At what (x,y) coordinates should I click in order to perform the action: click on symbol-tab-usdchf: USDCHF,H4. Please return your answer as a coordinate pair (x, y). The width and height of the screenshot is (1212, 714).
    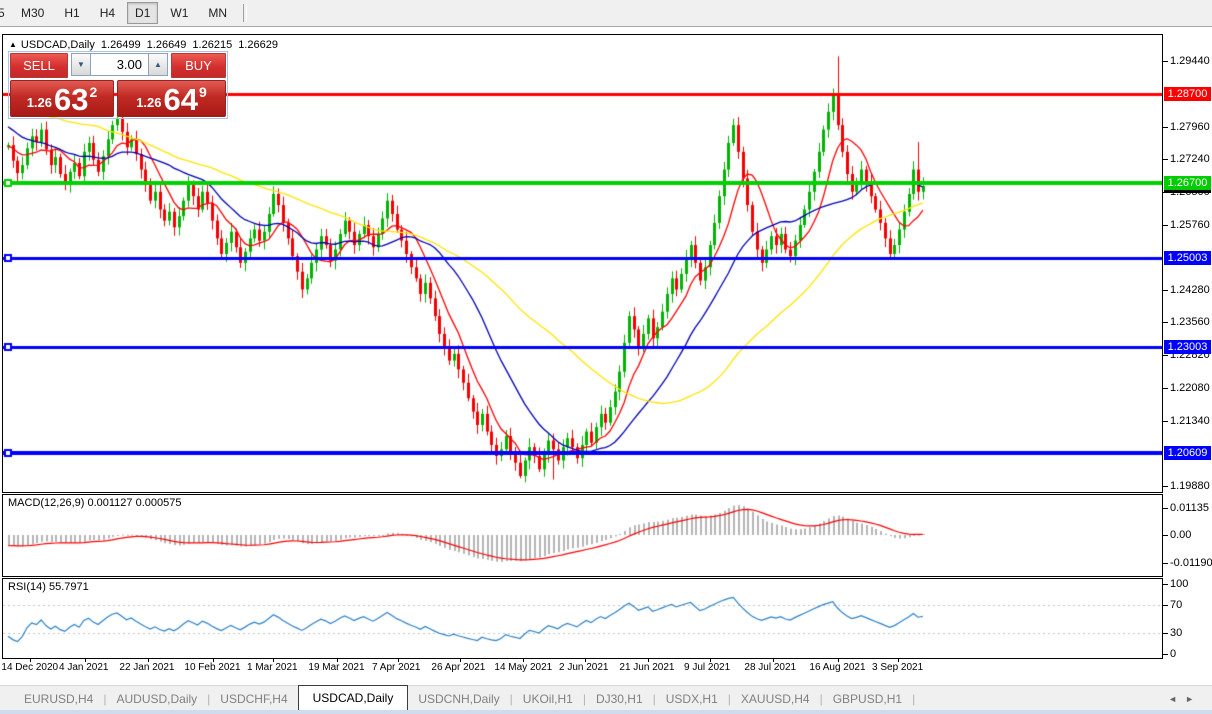
    Looking at the image, I should click on (254, 699).